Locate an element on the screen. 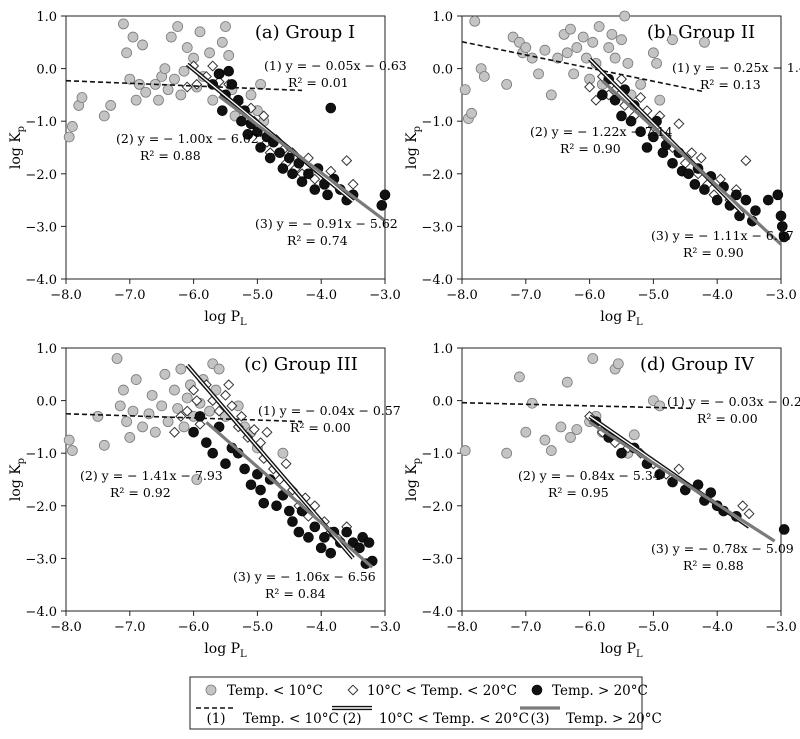  plot-frame is located at coordinates (225, 479).